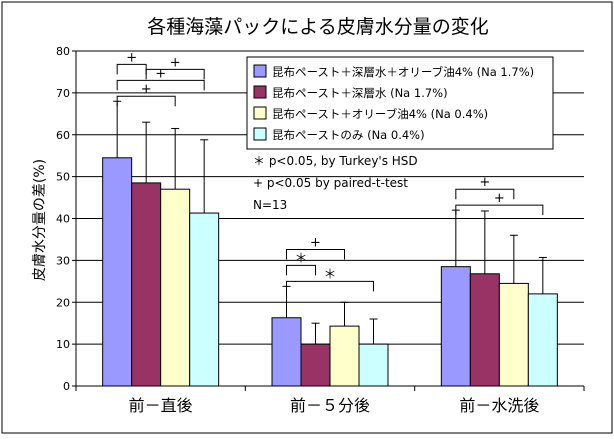 The height and width of the screenshot is (439, 614). I want to click on legend-label: 昆布ペースト＋深層水＋オリーブ油4% (Na 1.7%), so click(403, 72).